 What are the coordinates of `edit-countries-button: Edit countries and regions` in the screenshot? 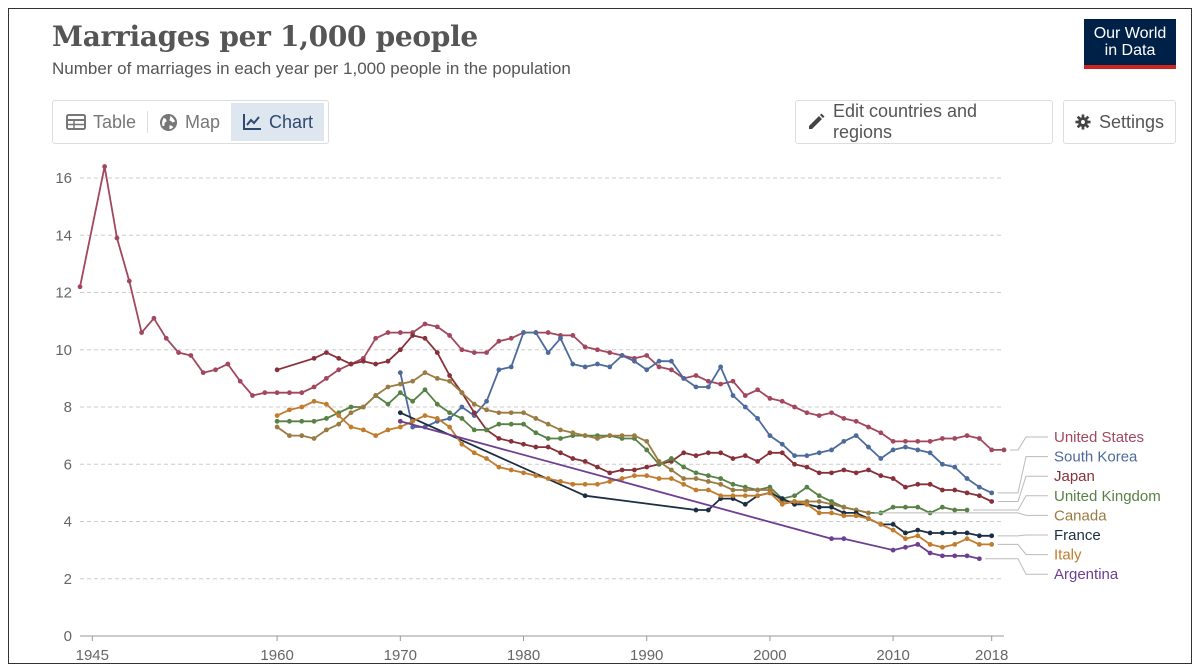 It's located at (924, 122).